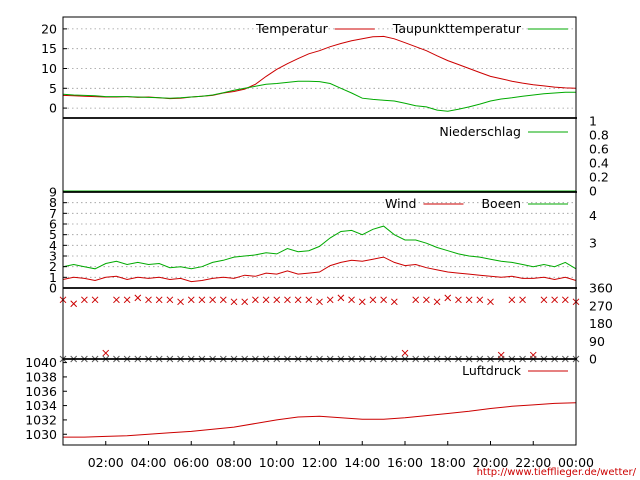 The image size is (640, 480). Describe the element at coordinates (53, 245) in the screenshot. I see `wind-ytick-label: 4` at that location.